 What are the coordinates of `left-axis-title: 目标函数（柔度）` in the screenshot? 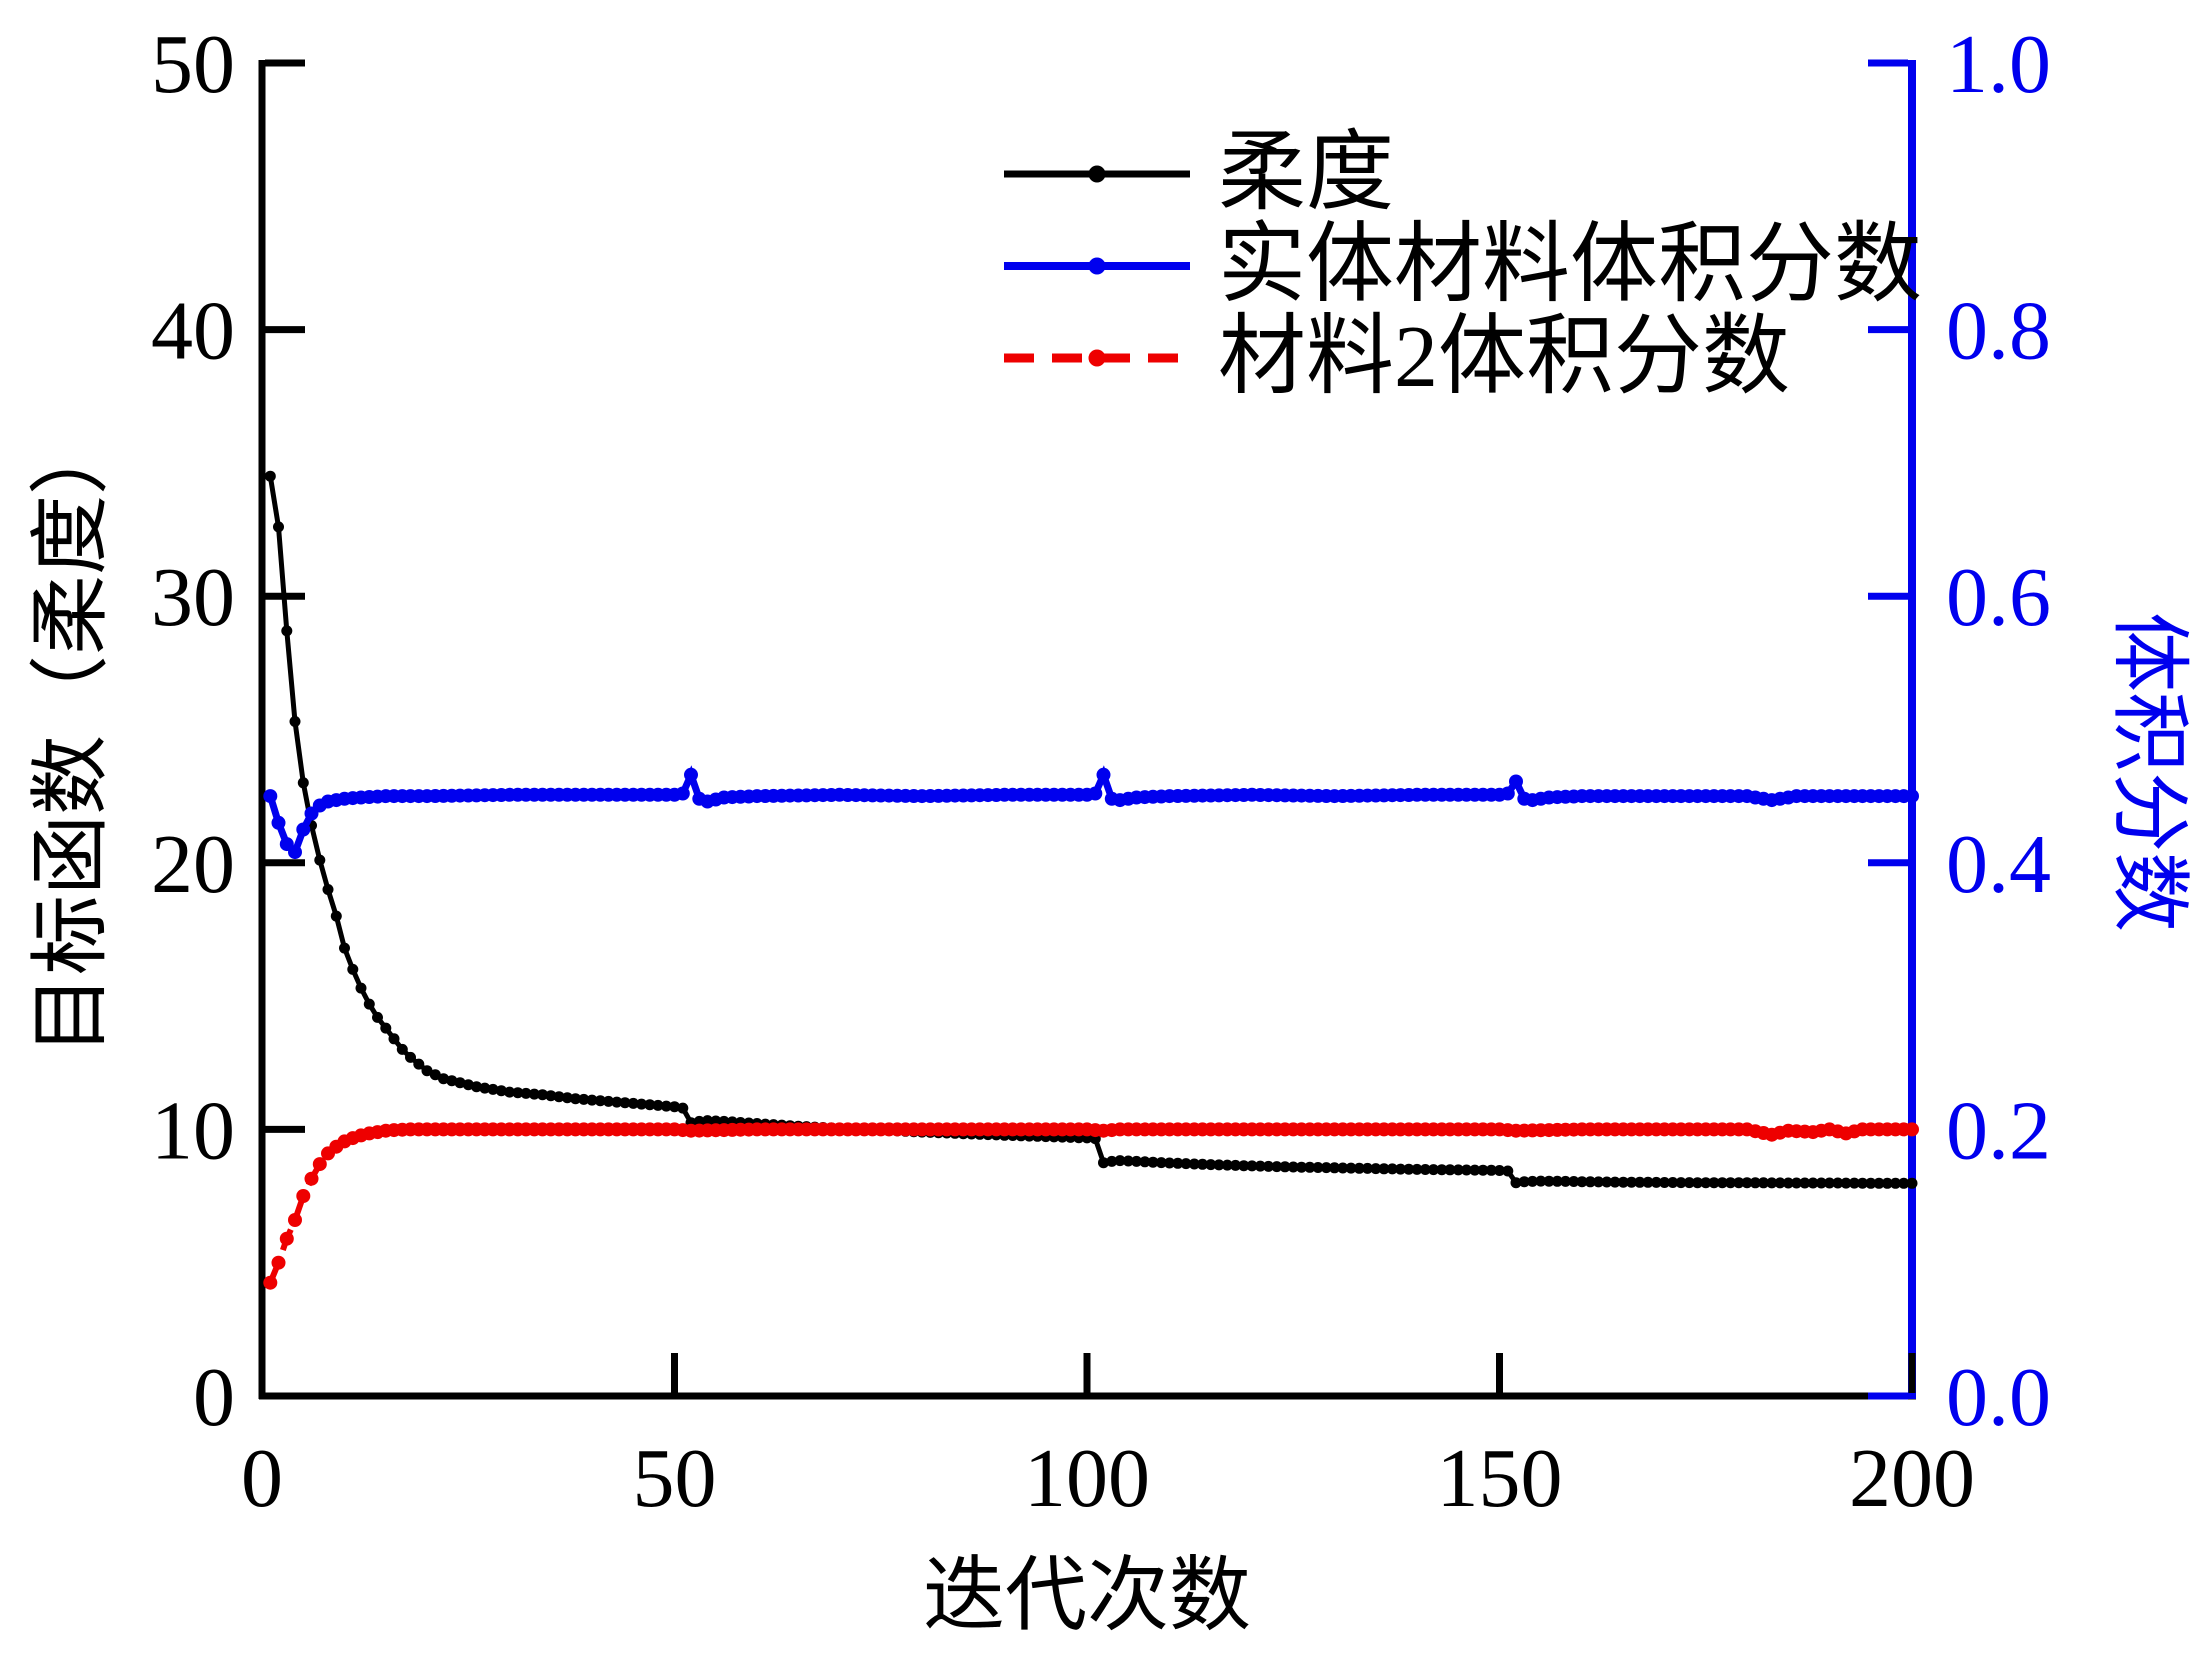 It's located at (72, 735).